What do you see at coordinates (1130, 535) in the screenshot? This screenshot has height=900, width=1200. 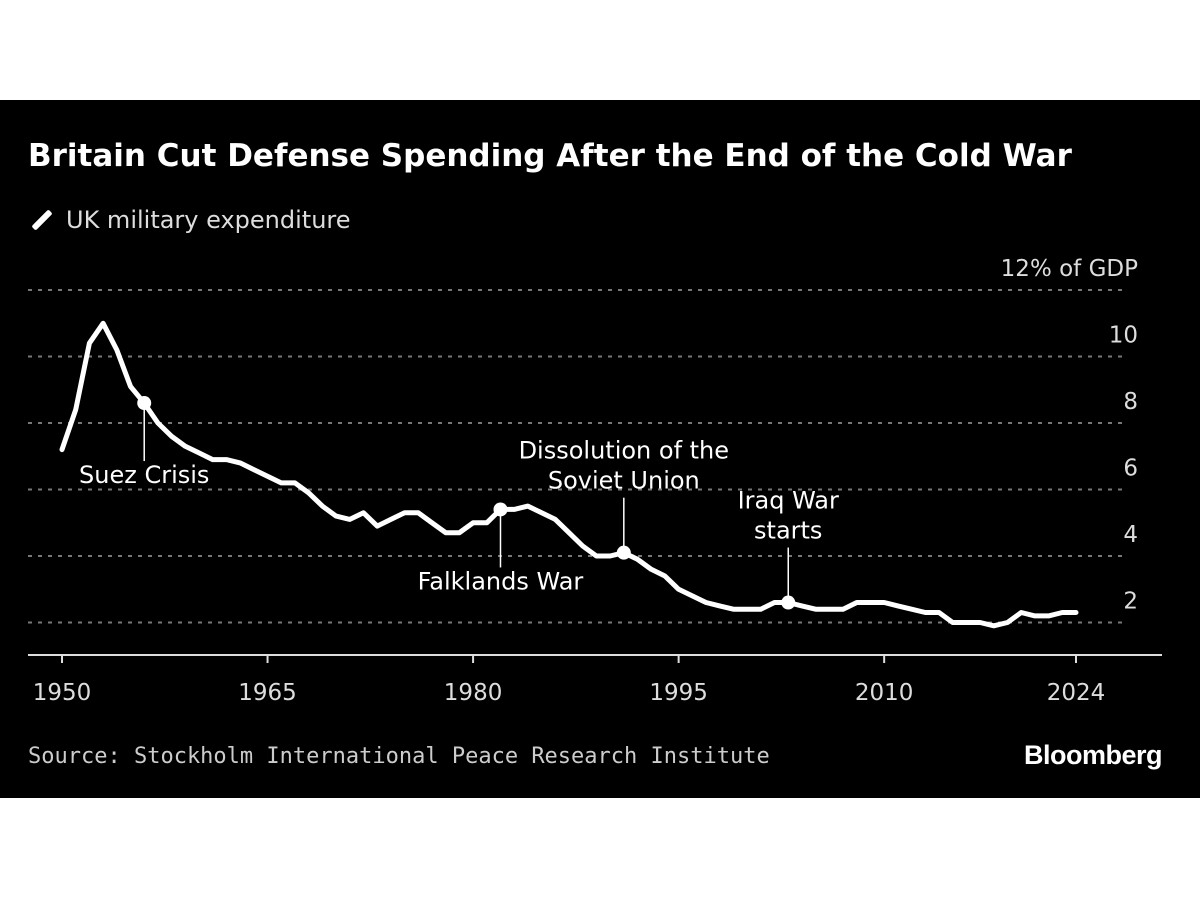 I see `y-tick-label: 4` at bounding box center [1130, 535].